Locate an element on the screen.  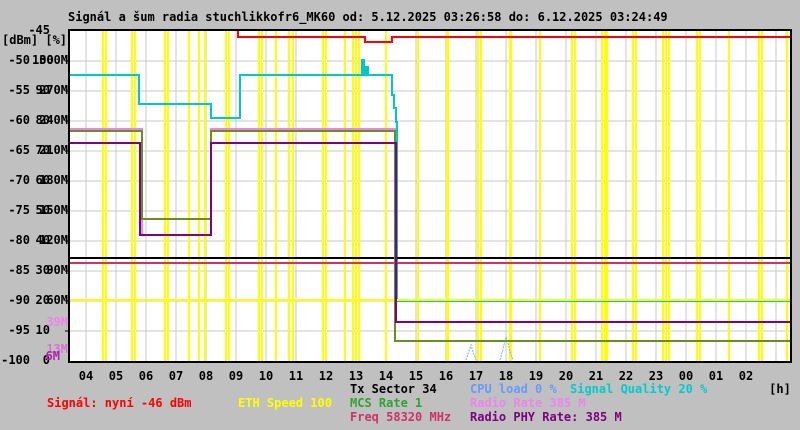
axis-label-m: 270M is located at coordinates (53, 90).